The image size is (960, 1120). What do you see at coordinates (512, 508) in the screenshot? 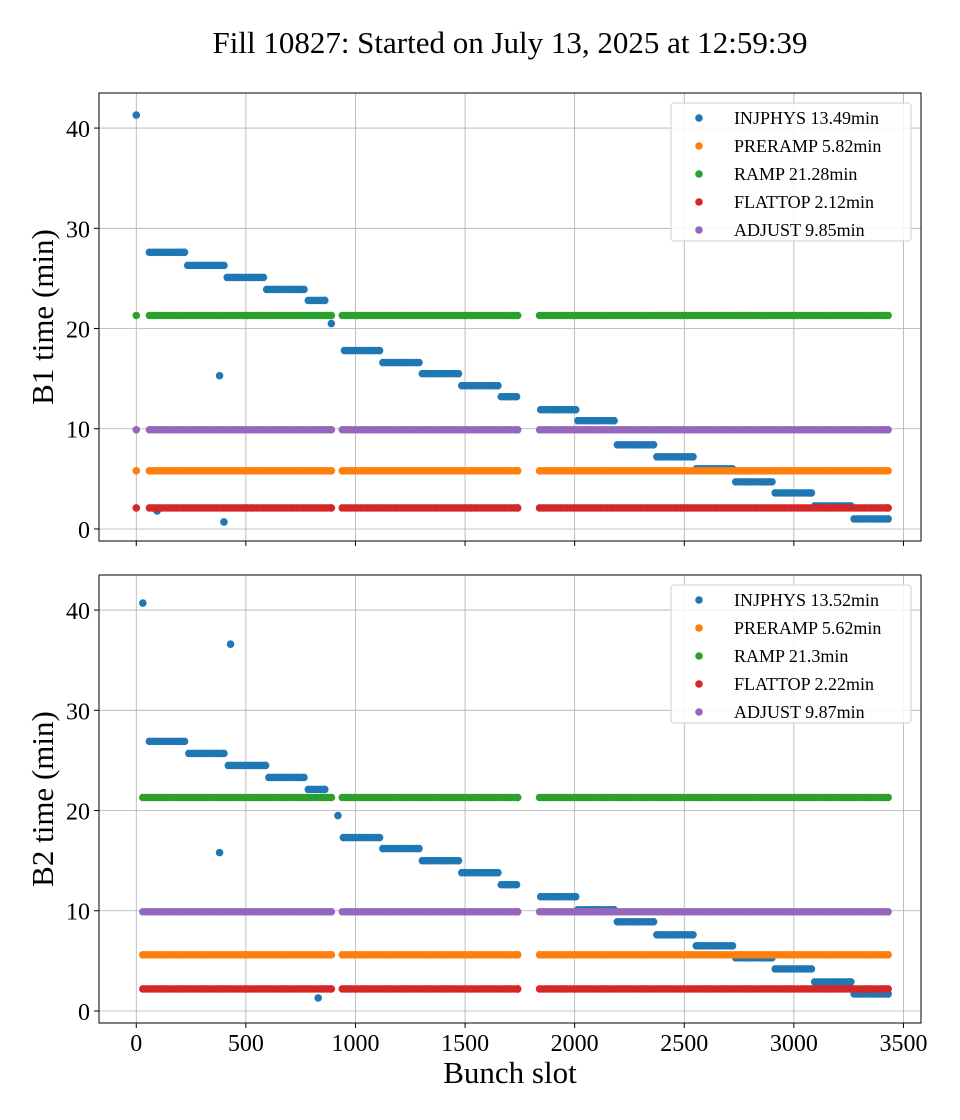
I see `series-flattop` at bounding box center [512, 508].